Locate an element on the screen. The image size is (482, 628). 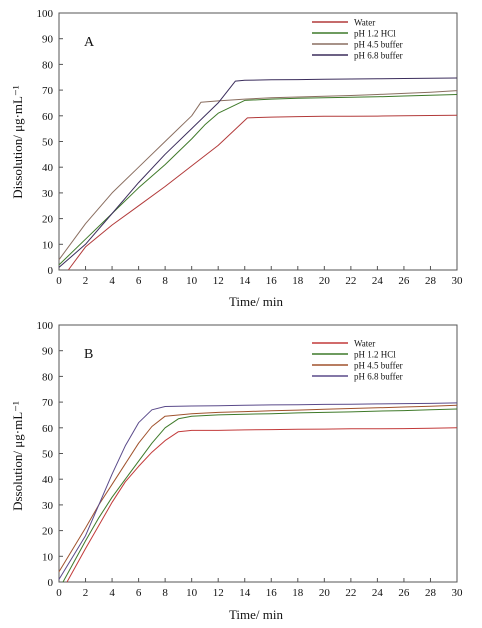
y-axis-label: Dssolution/ μg·mL⁻¹ is located at coordinates (17, 456).